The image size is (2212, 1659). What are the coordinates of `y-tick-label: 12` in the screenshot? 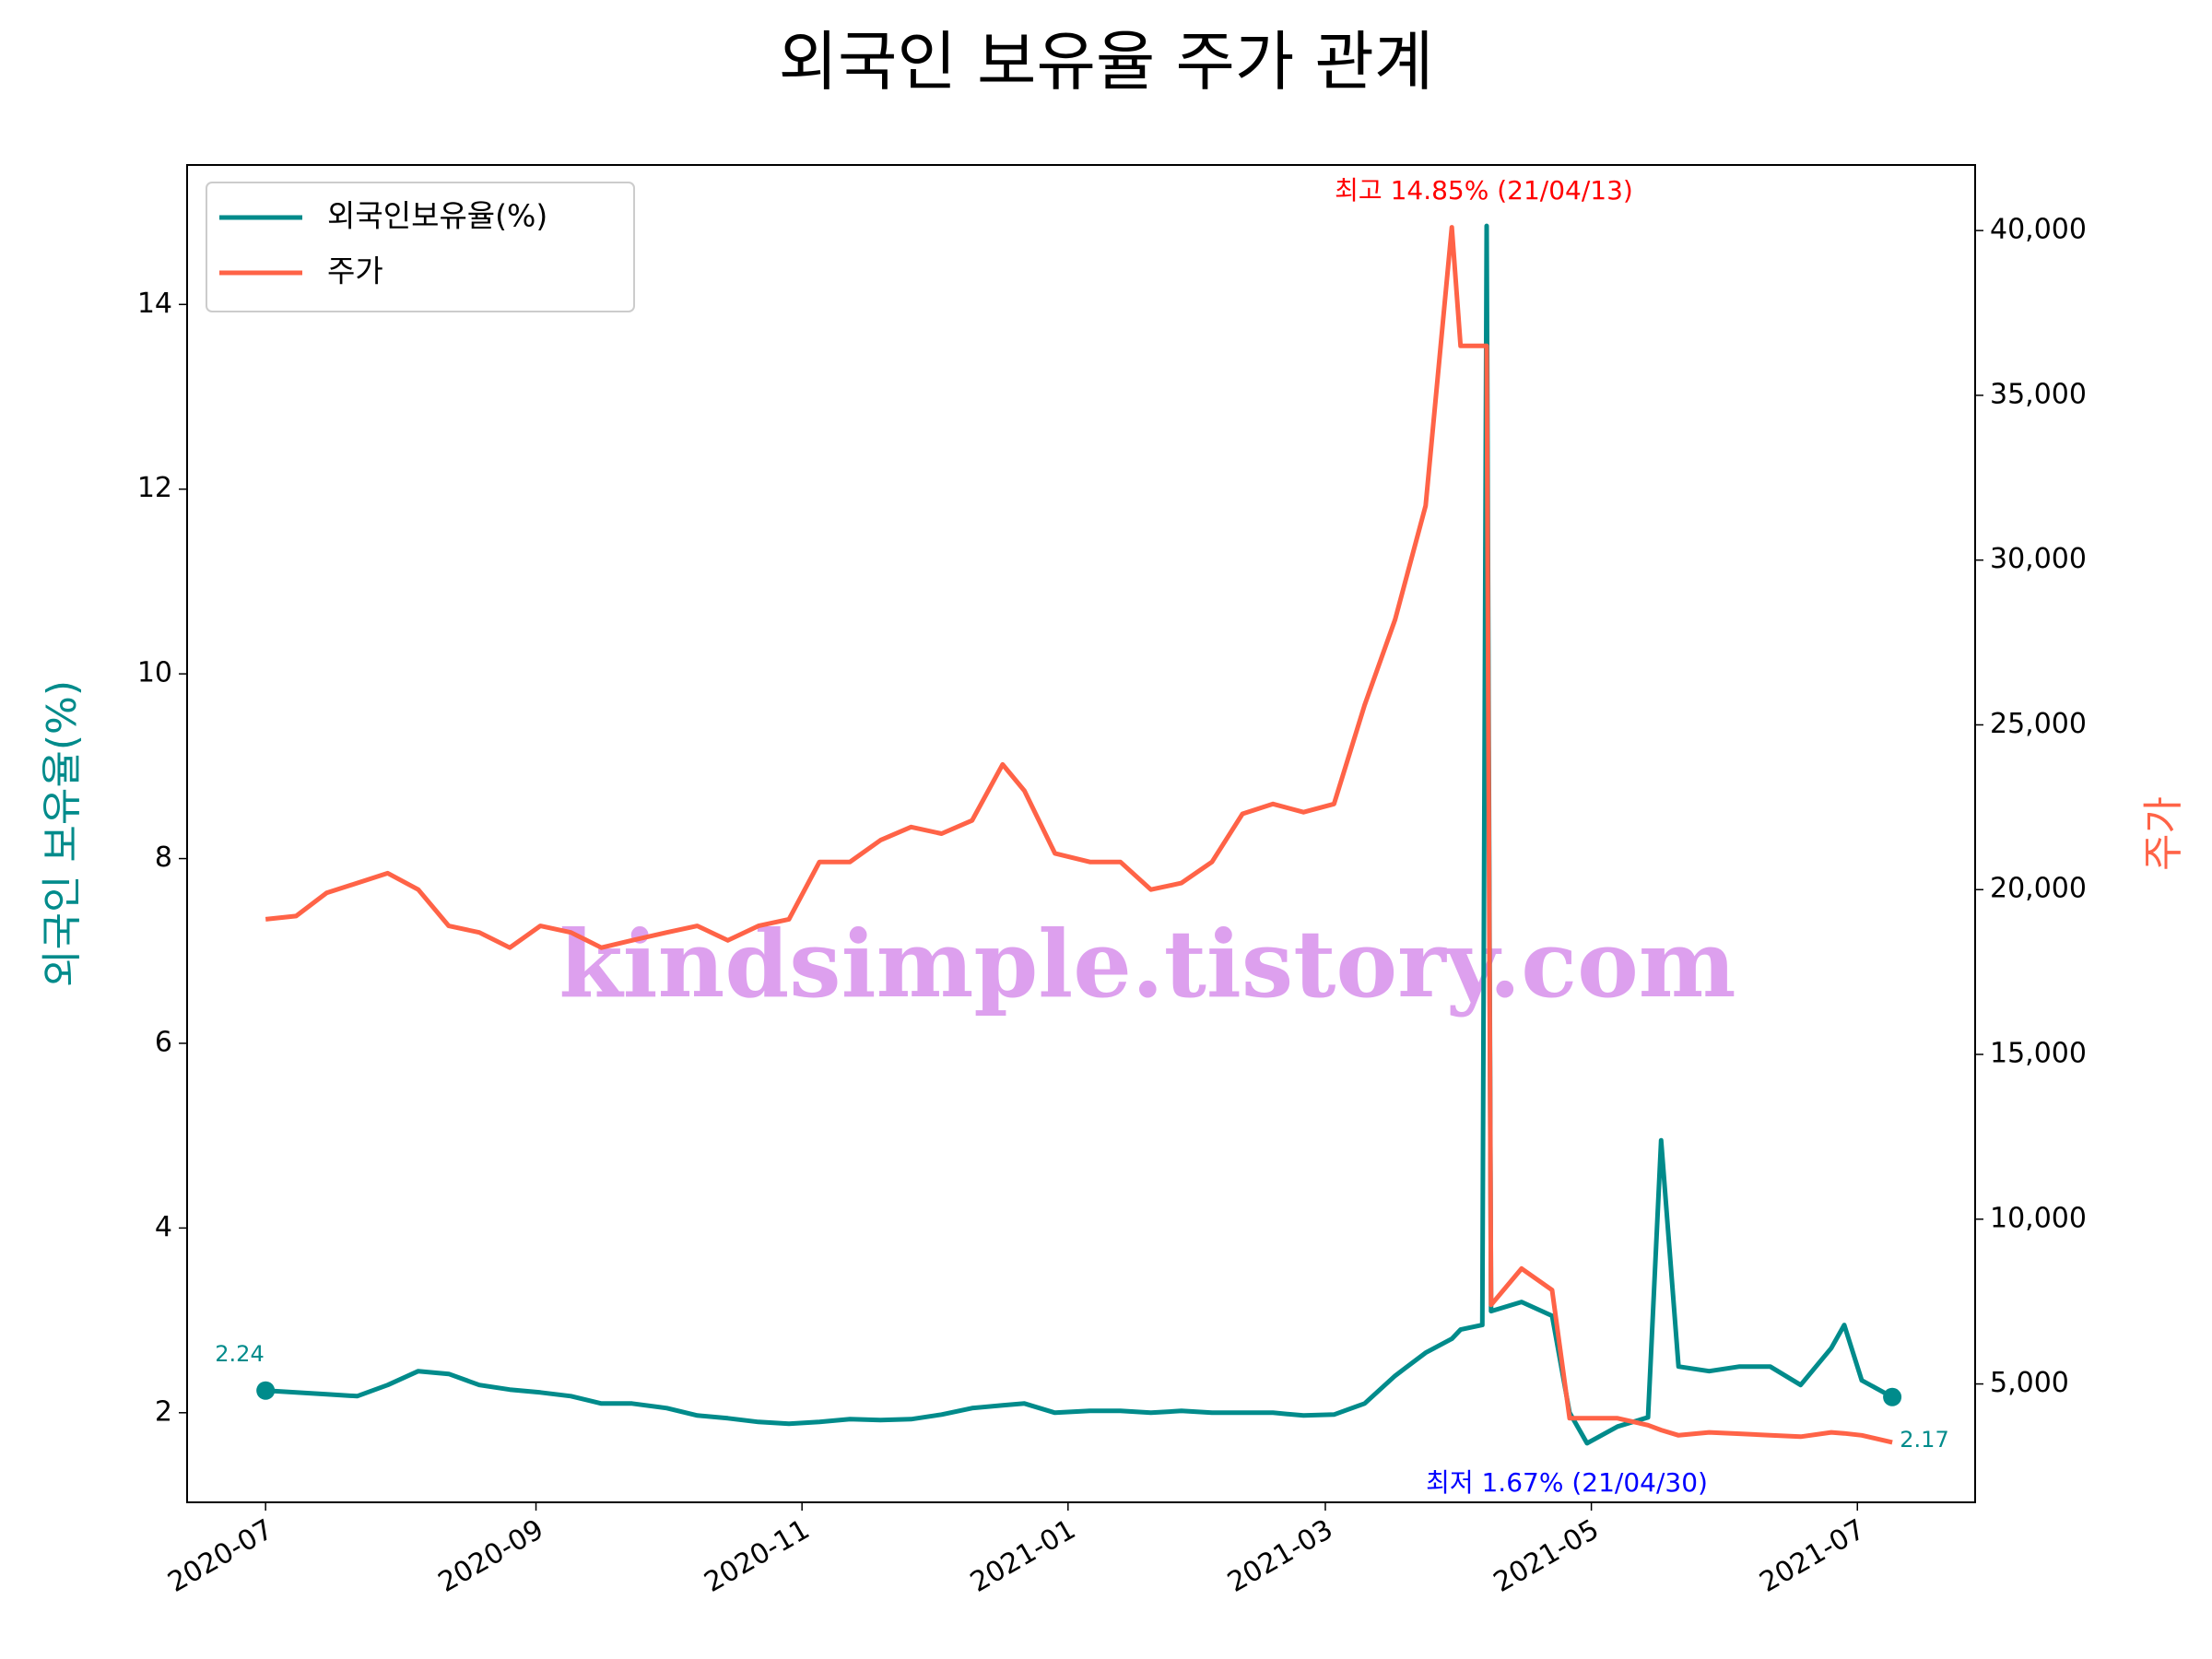 It's located at (154, 488).